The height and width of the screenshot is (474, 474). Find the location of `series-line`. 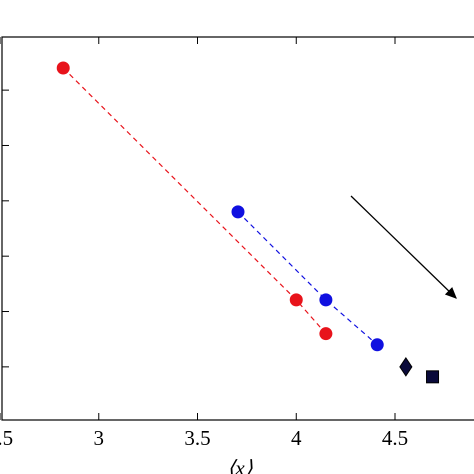

series-line is located at coordinates (307, 278).